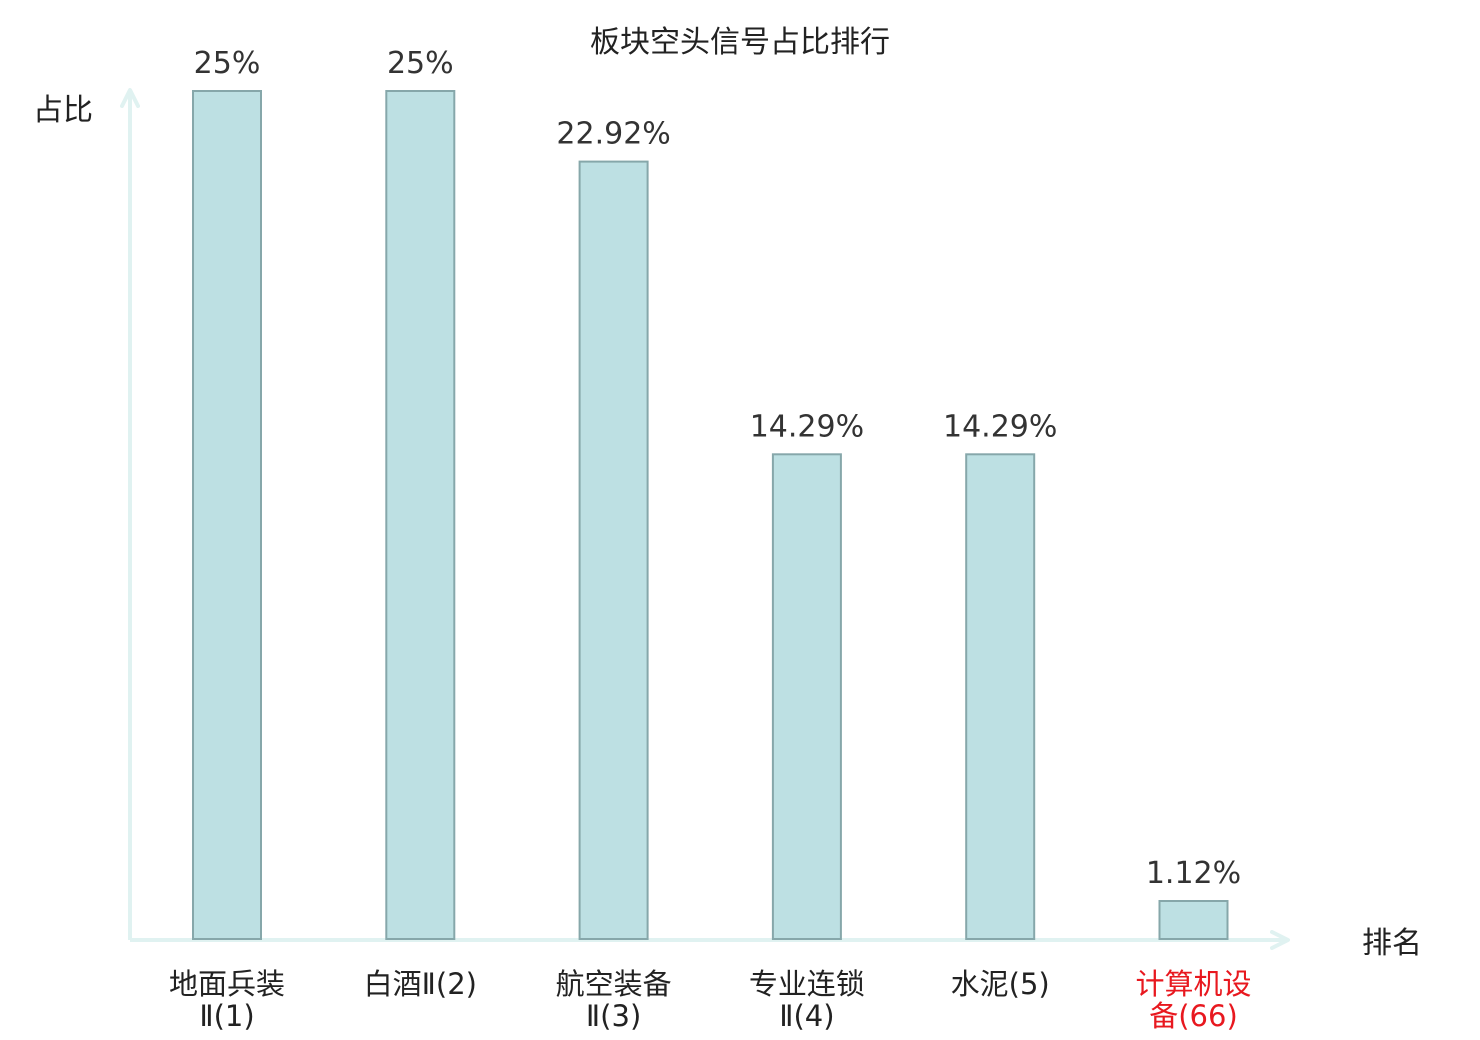  Describe the element at coordinates (740, 42) in the screenshot. I see `chart-title: 板块空头信号占比排行` at that location.